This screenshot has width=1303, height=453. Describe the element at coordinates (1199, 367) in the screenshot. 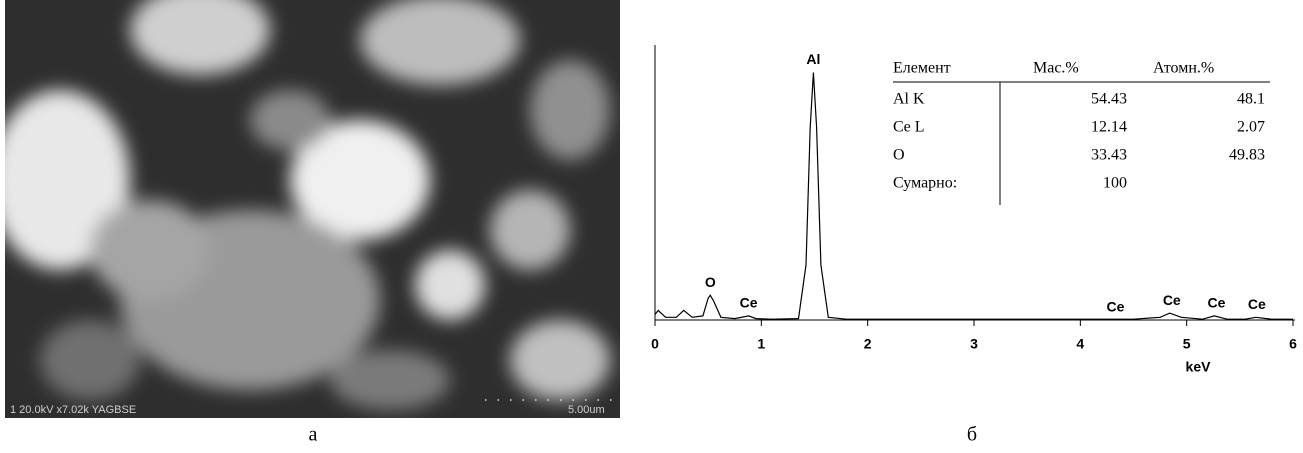

I see `x-axis-label: keV` at that location.